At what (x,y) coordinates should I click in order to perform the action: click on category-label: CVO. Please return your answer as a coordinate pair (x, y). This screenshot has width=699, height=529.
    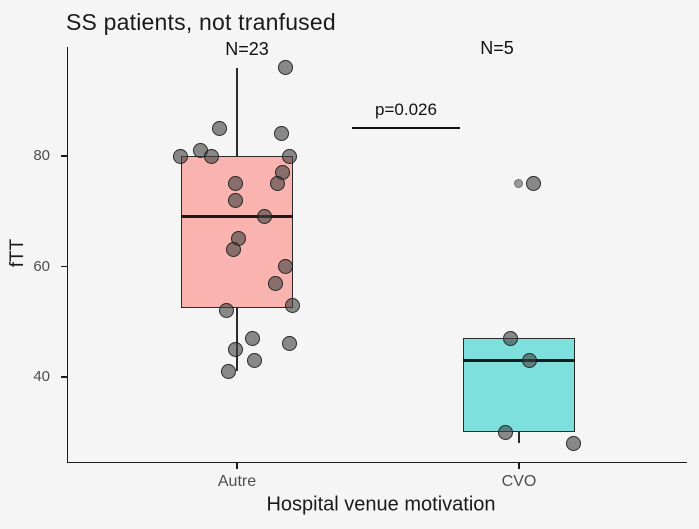
    Looking at the image, I should click on (519, 481).